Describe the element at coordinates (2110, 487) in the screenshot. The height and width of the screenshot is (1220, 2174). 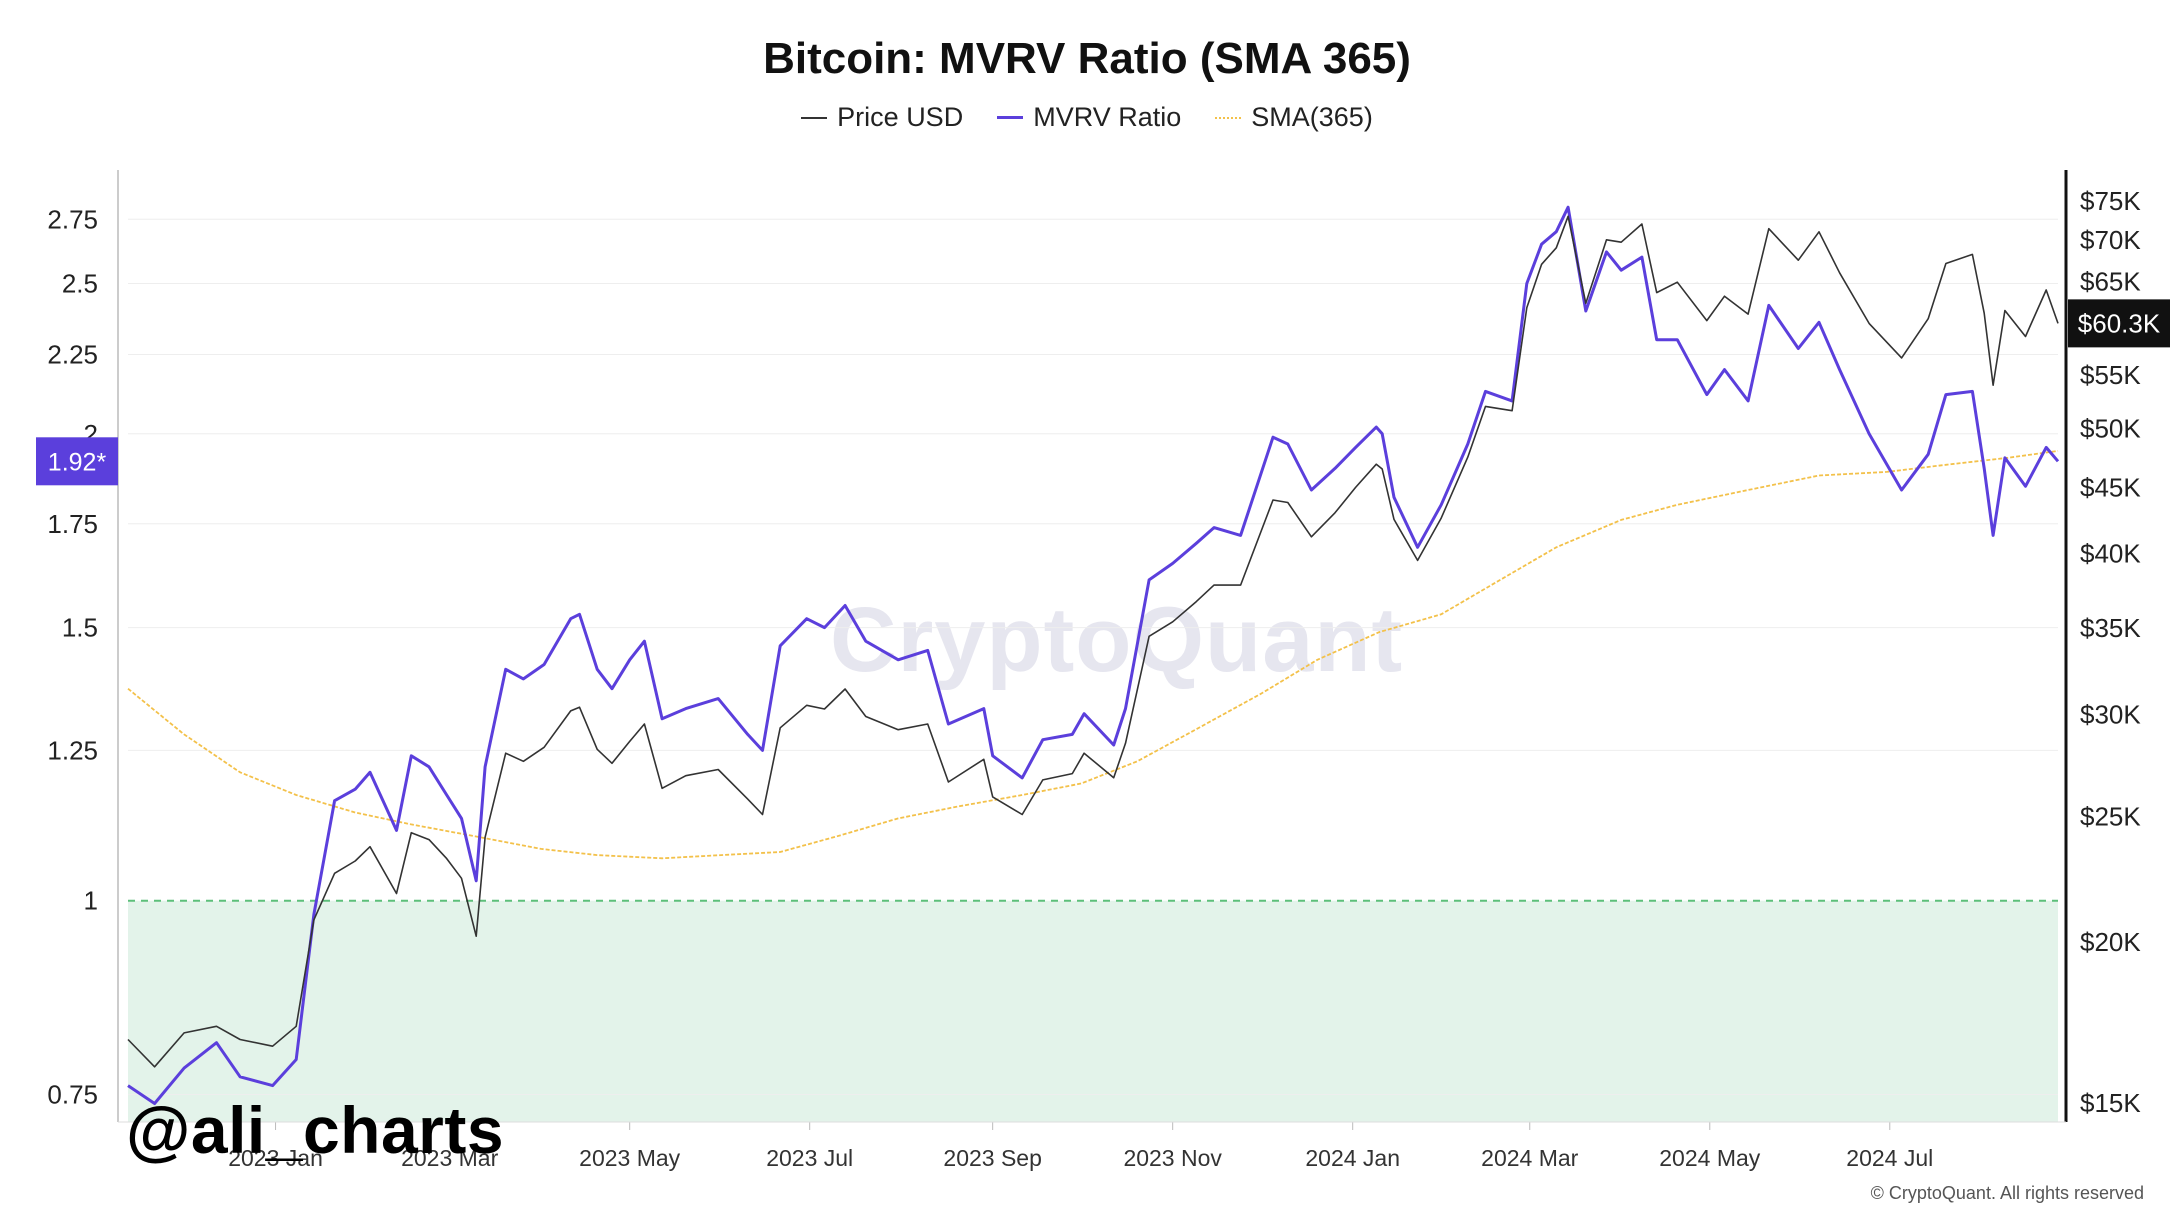
I see `y-right-tick-label: $45K` at that location.